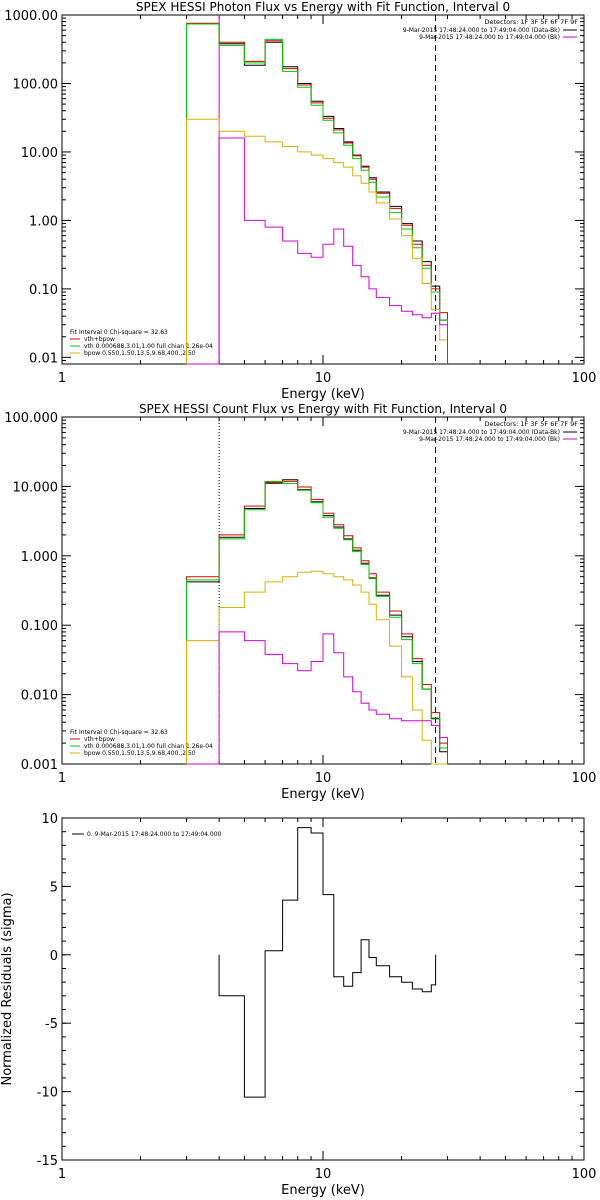 The image size is (600, 1200). What do you see at coordinates (39, 557) in the screenshot?
I see `y-tick-label: 1.000` at bounding box center [39, 557].